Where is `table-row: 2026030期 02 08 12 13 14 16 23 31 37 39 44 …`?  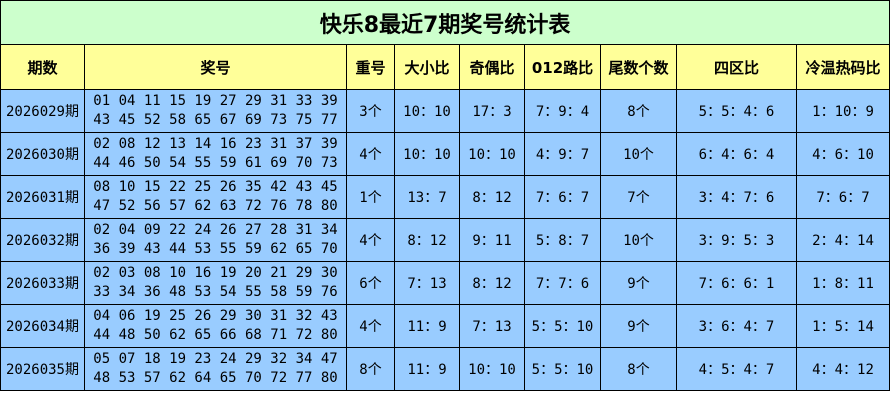 table-row: 2026030期 02 08 12 13 14 16 23 31 37 39 44 … is located at coordinates (445, 154).